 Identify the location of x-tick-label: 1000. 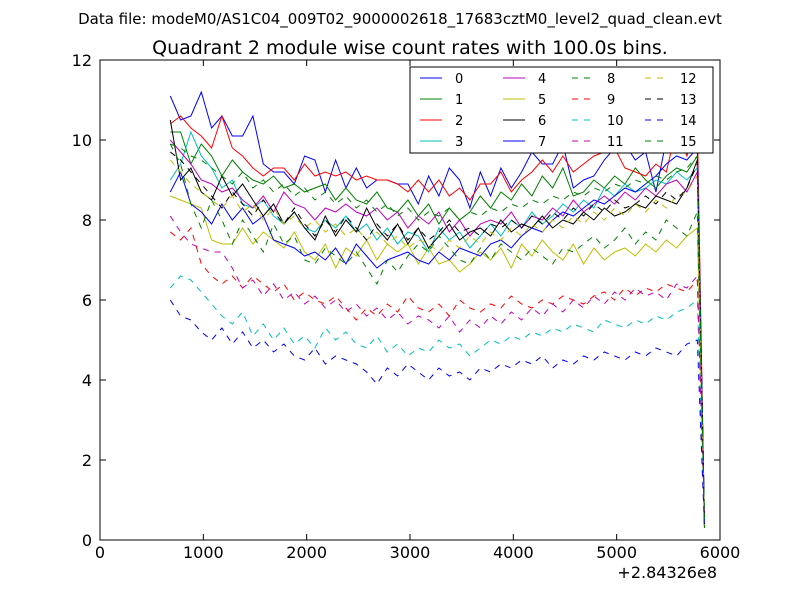
(203, 552).